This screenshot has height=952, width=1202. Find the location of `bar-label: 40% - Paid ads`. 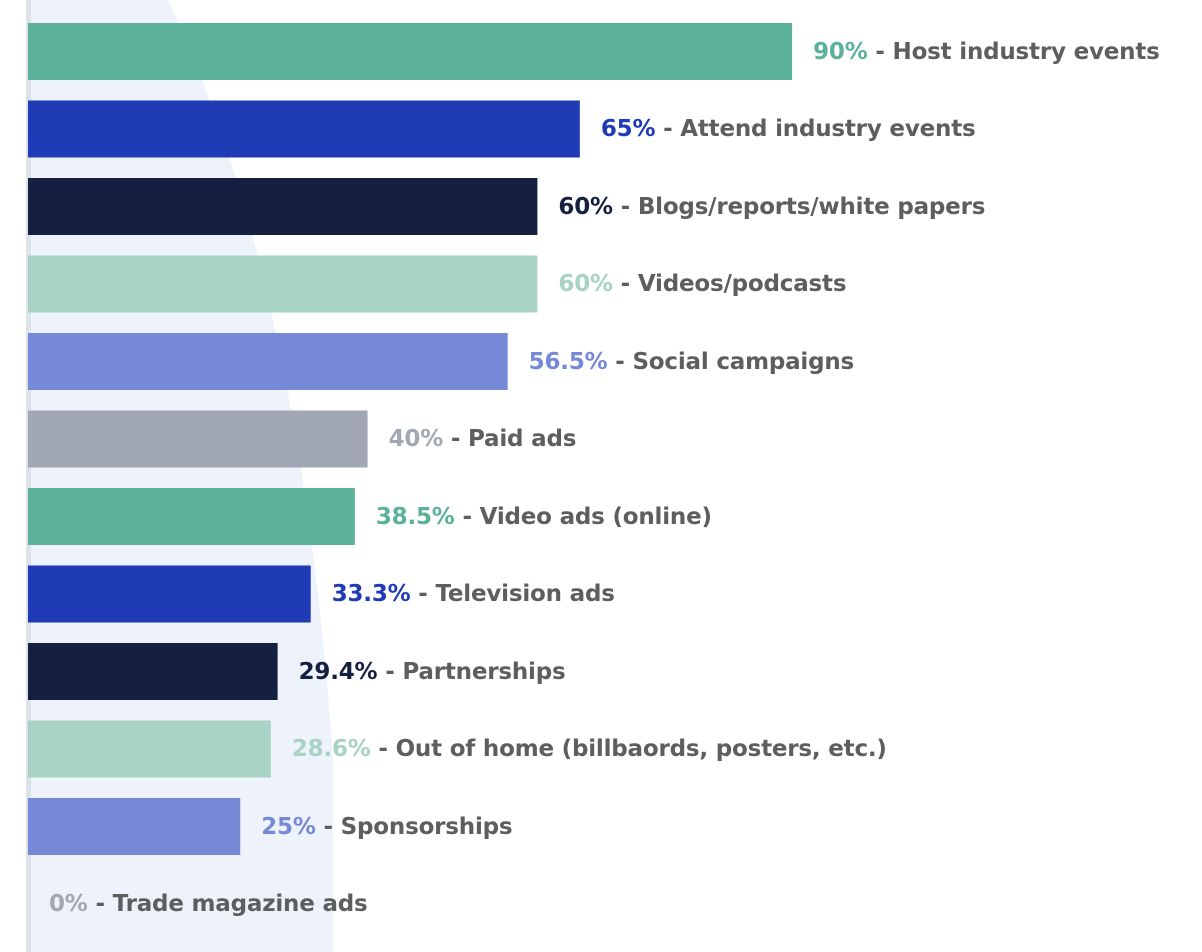

bar-label: 40% - Paid ads is located at coordinates (483, 439).